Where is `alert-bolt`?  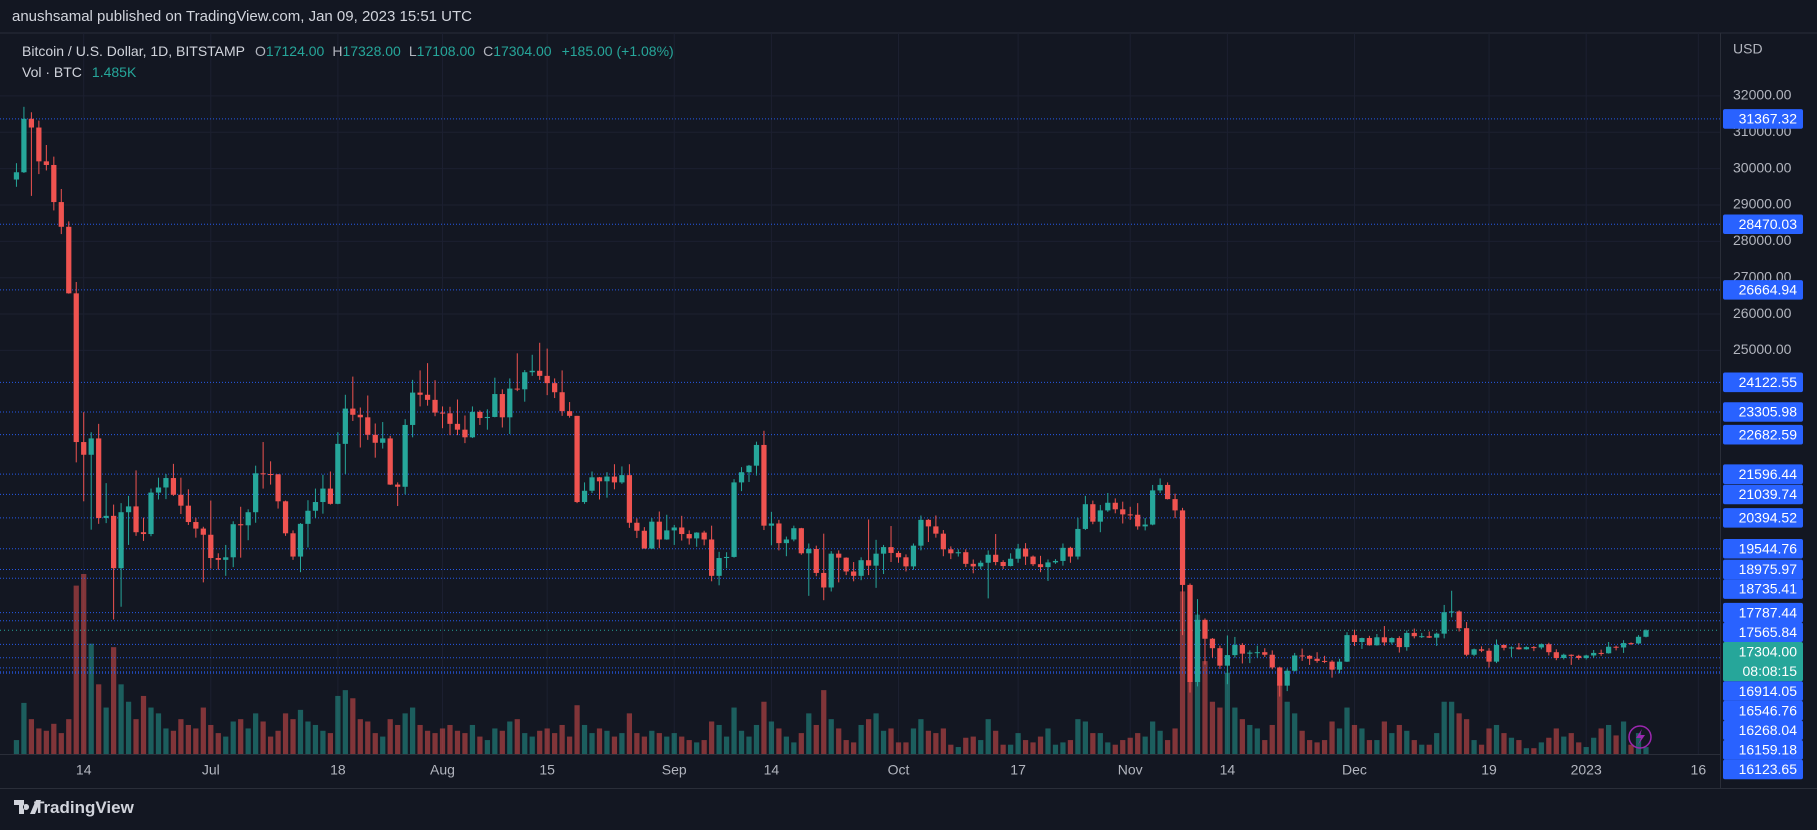 alert-bolt is located at coordinates (1640, 737).